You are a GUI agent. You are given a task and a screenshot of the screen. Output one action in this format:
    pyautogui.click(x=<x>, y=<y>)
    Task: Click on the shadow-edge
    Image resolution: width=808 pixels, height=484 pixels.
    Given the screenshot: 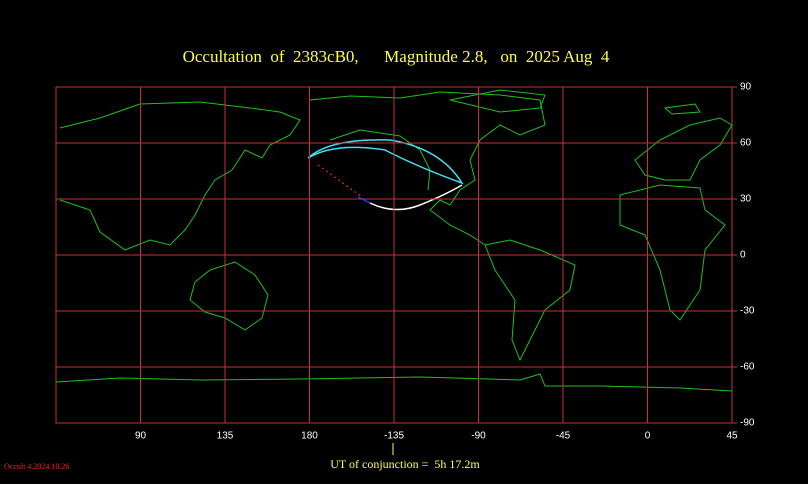 What is the action you would take?
    pyautogui.click(x=385, y=162)
    